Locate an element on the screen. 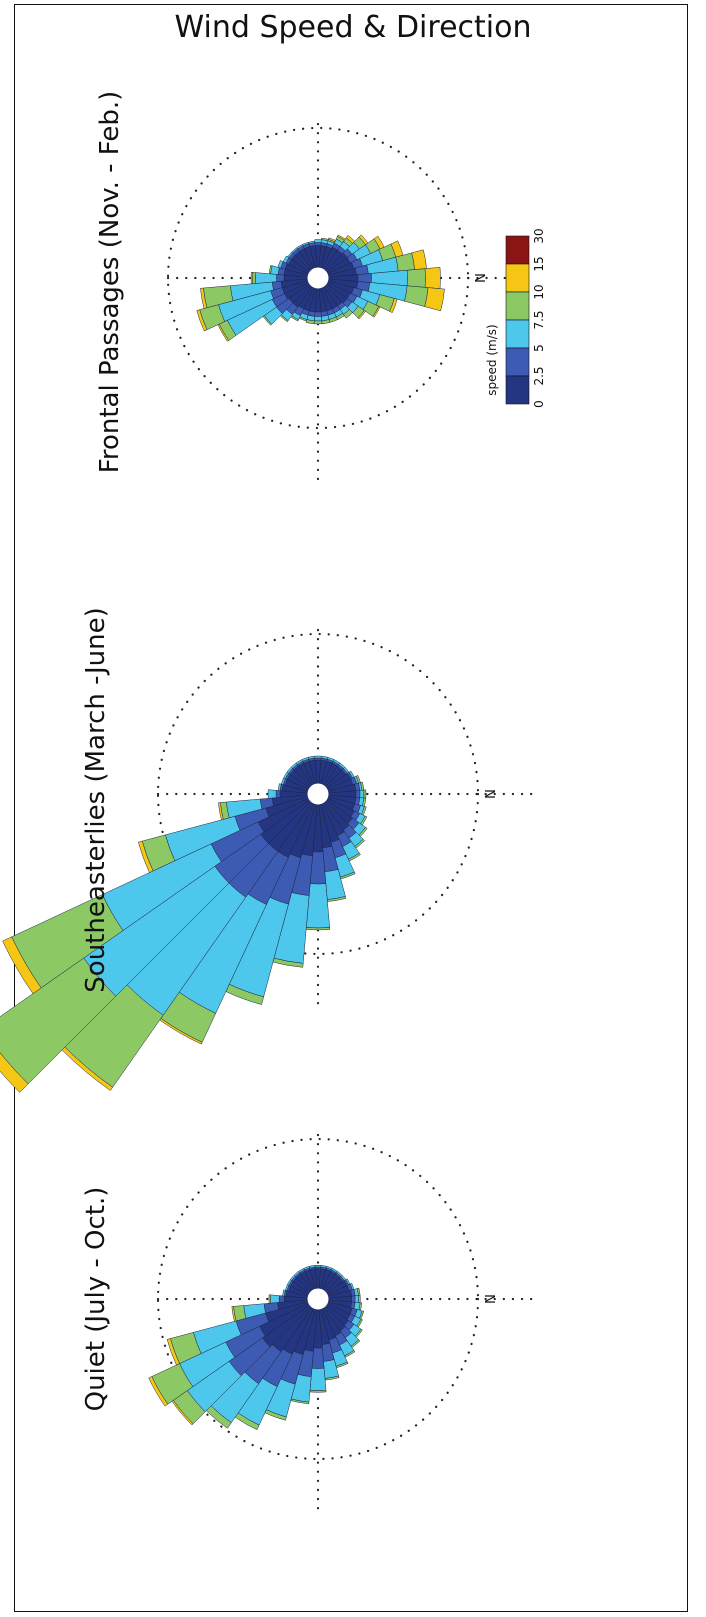 Image resolution: width=706 pixels, height=1617 pixels. legend-tick: 10 is located at coordinates (539, 291).